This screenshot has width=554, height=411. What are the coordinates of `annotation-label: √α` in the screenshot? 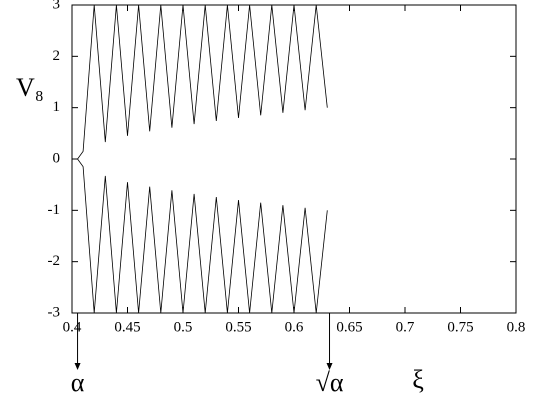 It's located at (330, 382).